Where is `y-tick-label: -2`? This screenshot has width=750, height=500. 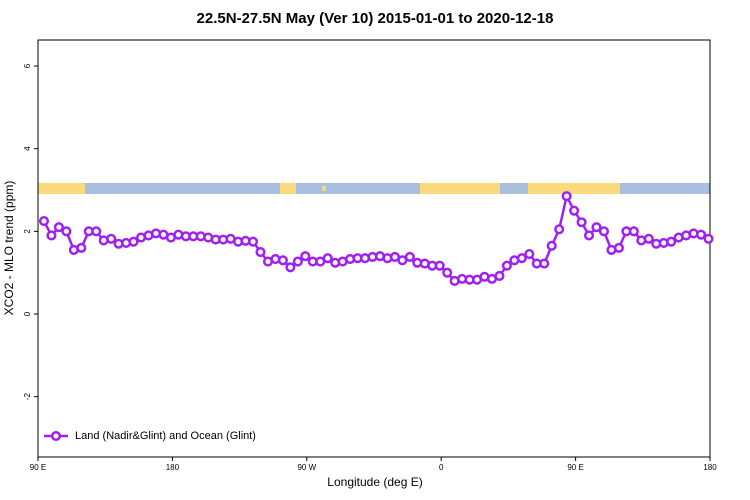 y-tick-label: -2 is located at coordinates (27, 397).